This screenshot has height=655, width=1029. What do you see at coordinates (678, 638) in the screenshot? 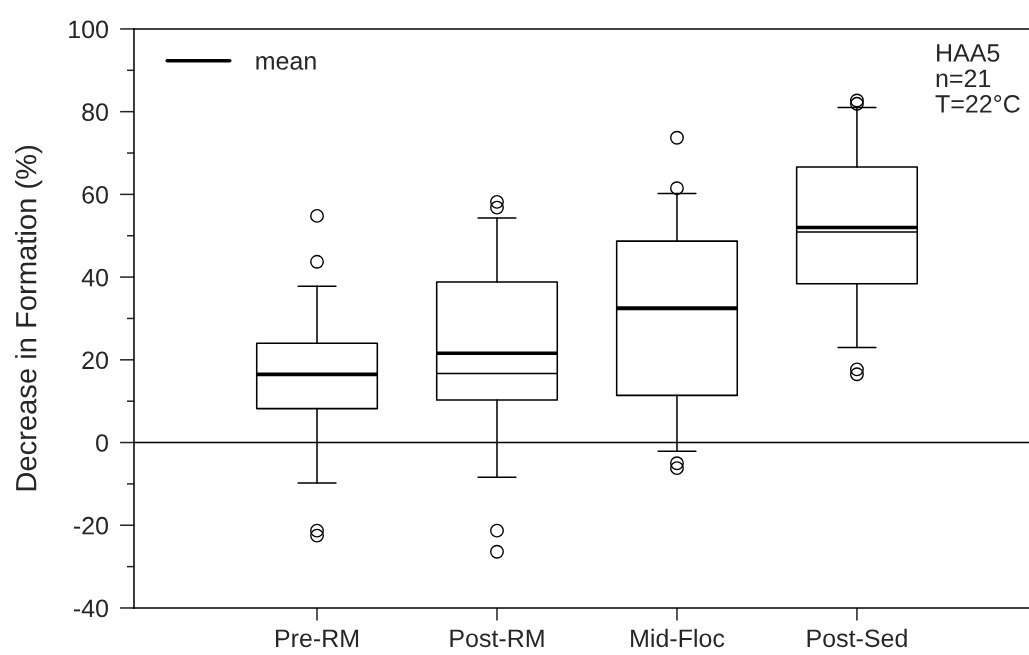
I see `x-tick-label: Mid-Floc` at bounding box center [678, 638].